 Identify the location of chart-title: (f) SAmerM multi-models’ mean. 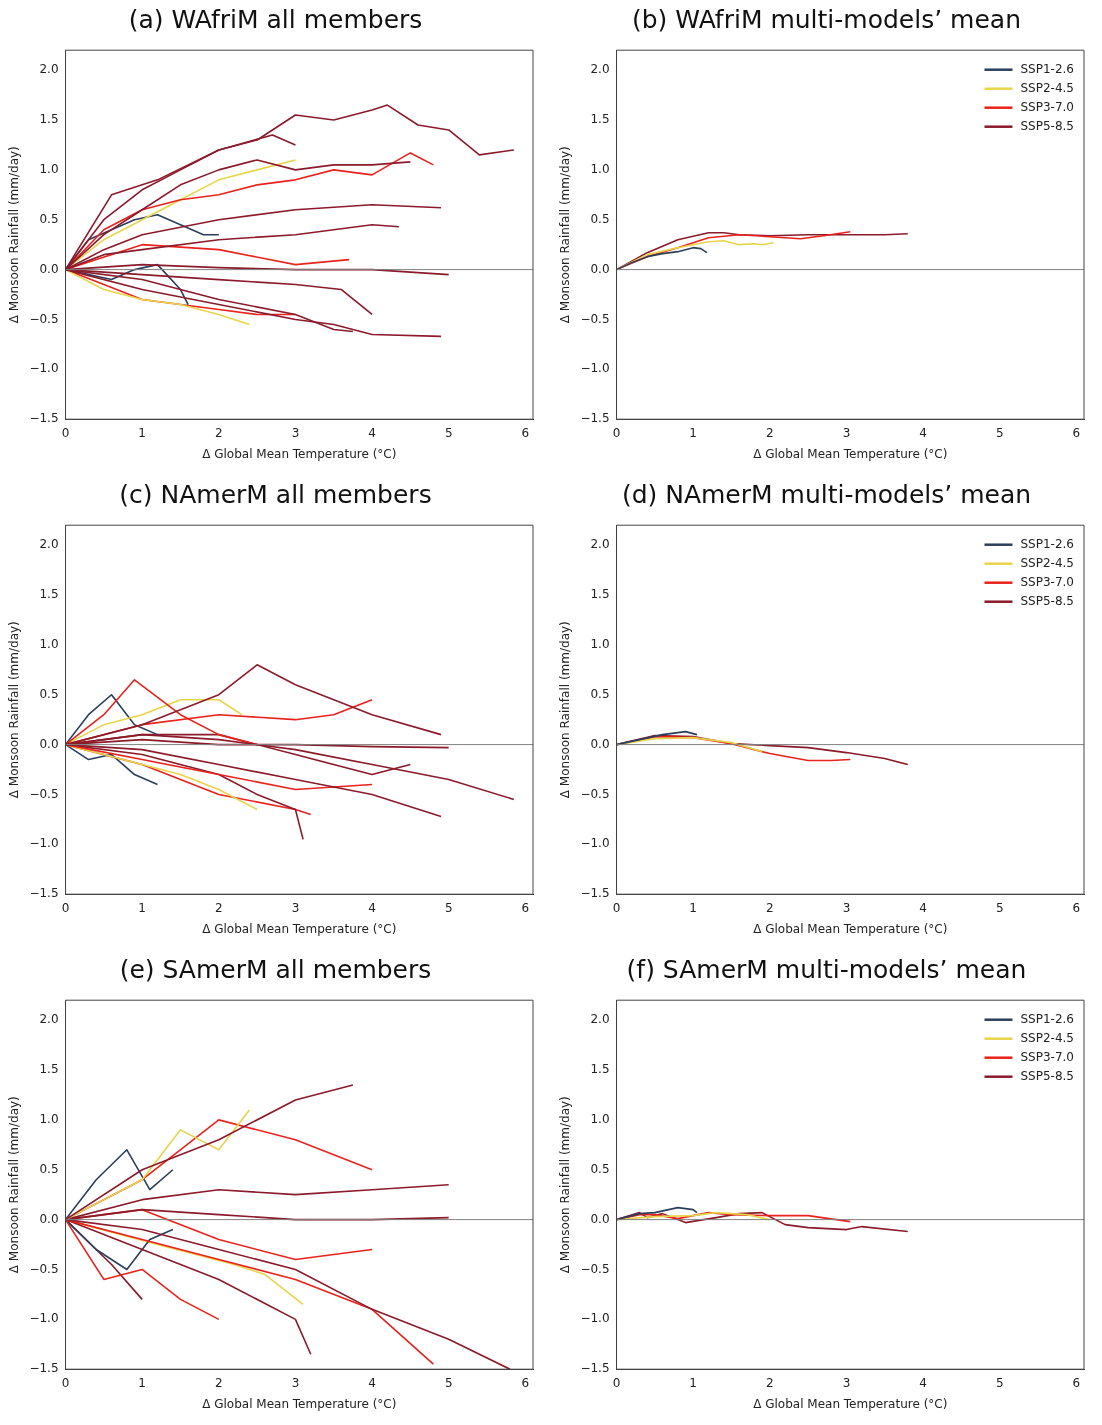
(826, 970).